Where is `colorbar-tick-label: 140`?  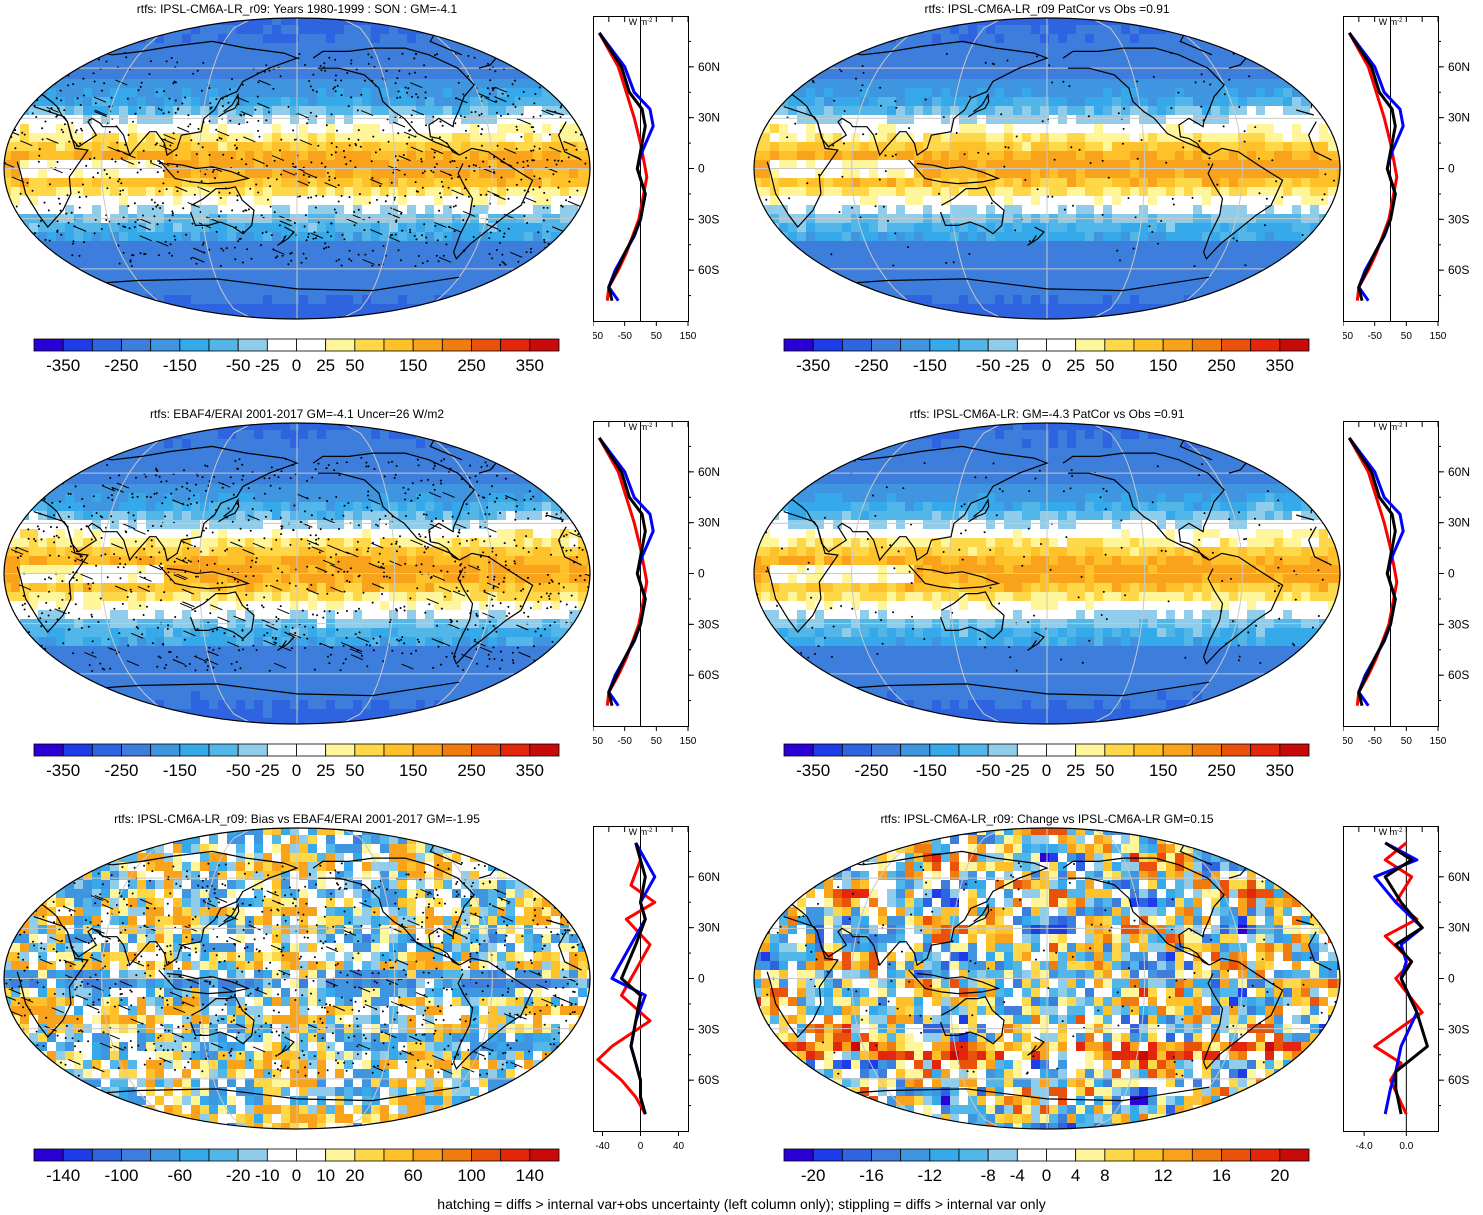 colorbar-tick-label: 140 is located at coordinates (530, 1175).